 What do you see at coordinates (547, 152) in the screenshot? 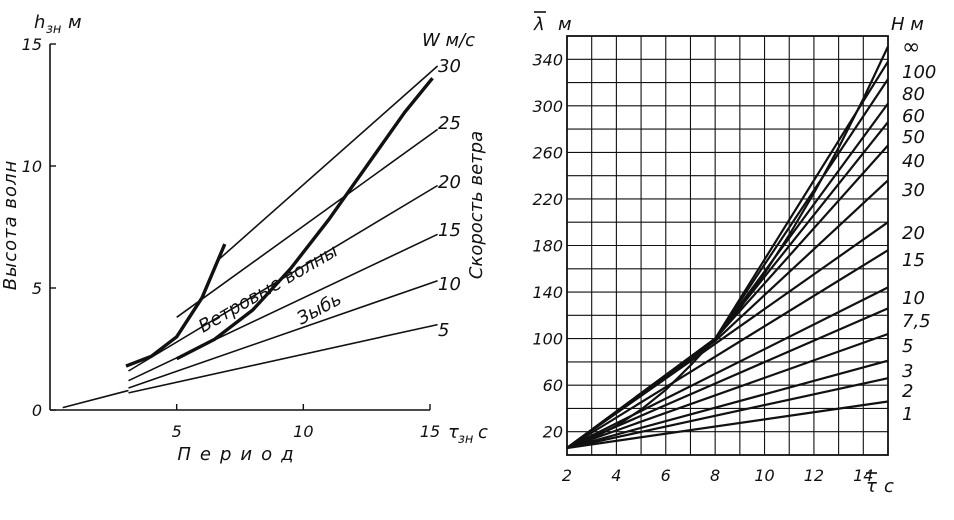
I see `right-y-tick-label: 260` at bounding box center [547, 152].